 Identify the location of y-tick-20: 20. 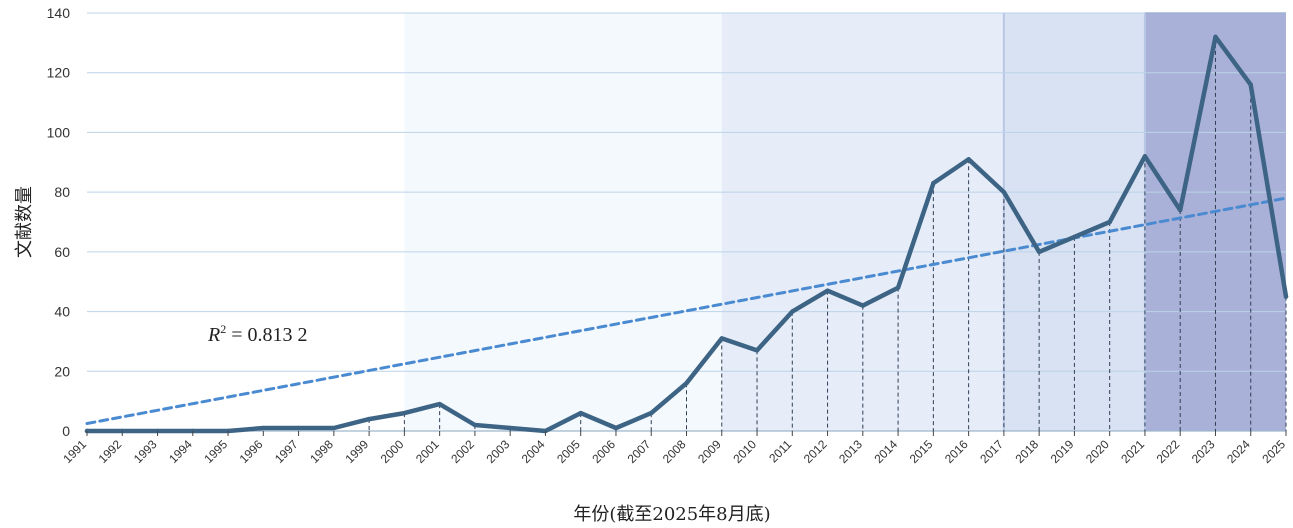
(62, 371).